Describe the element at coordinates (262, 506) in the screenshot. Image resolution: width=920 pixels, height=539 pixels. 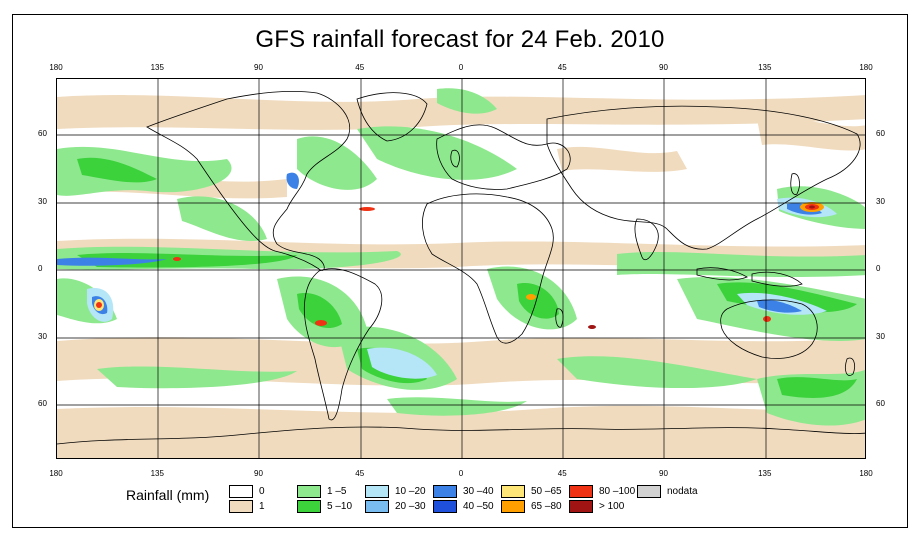
I see `legend-label: 1` at that location.